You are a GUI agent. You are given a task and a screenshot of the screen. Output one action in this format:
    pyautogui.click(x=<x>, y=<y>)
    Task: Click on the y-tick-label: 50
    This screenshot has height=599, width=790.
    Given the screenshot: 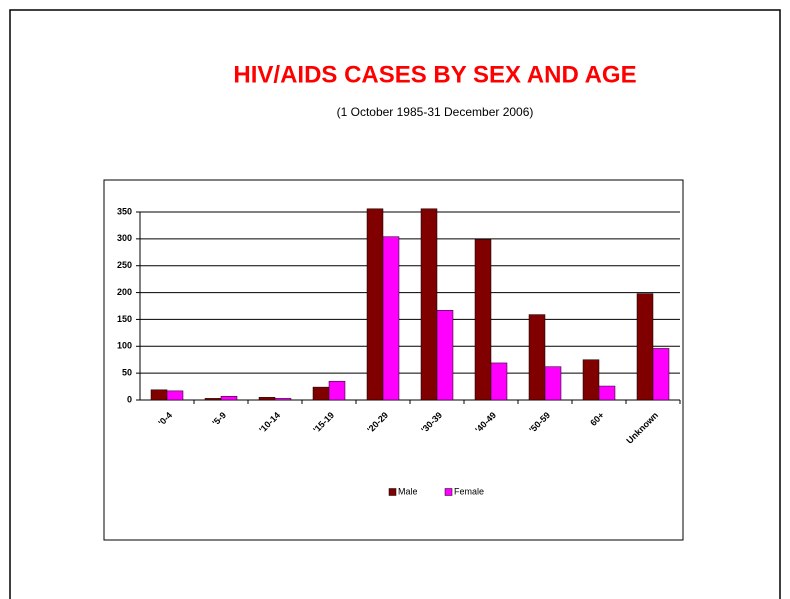 What is the action you would take?
    pyautogui.click(x=127, y=373)
    